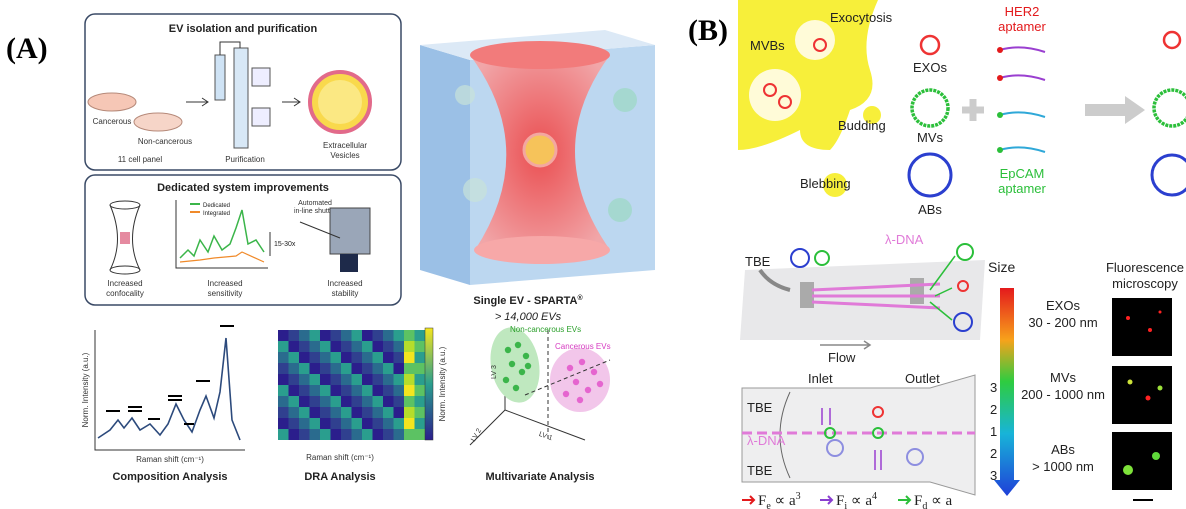 This screenshot has height=509, width=1186. What do you see at coordinates (567, 377) in the screenshot?
I see `separator` at bounding box center [567, 377].